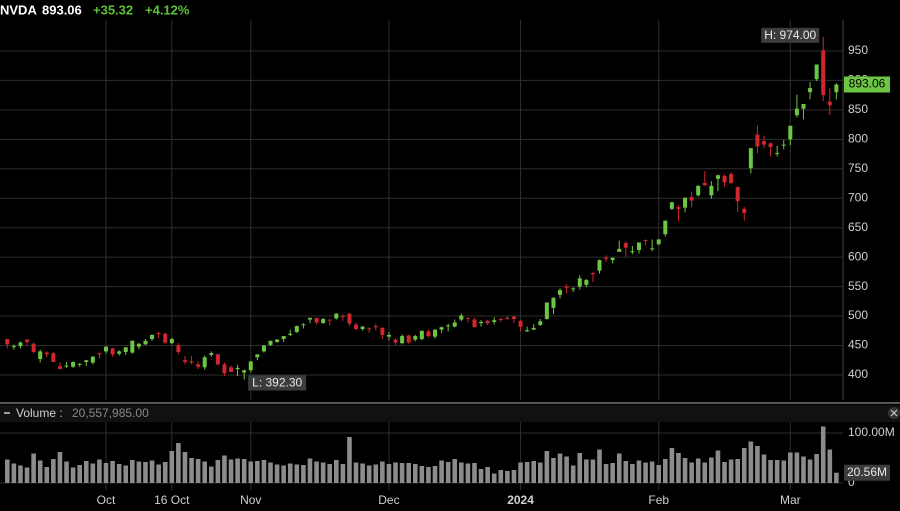  I want to click on y-tick-label: 650, so click(858, 227).